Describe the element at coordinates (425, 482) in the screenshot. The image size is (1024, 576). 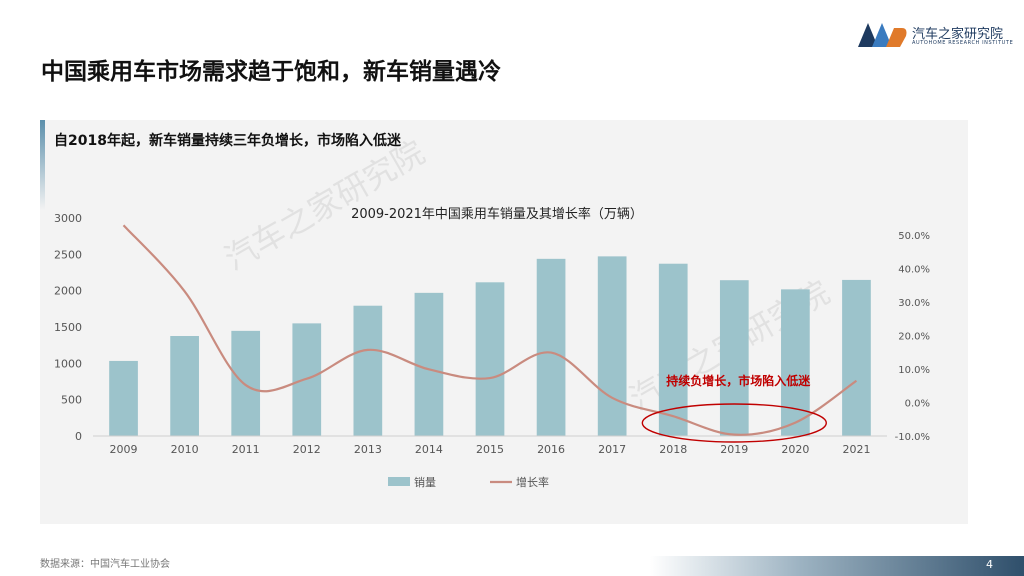
I see `legend-label-sales: 销量` at that location.